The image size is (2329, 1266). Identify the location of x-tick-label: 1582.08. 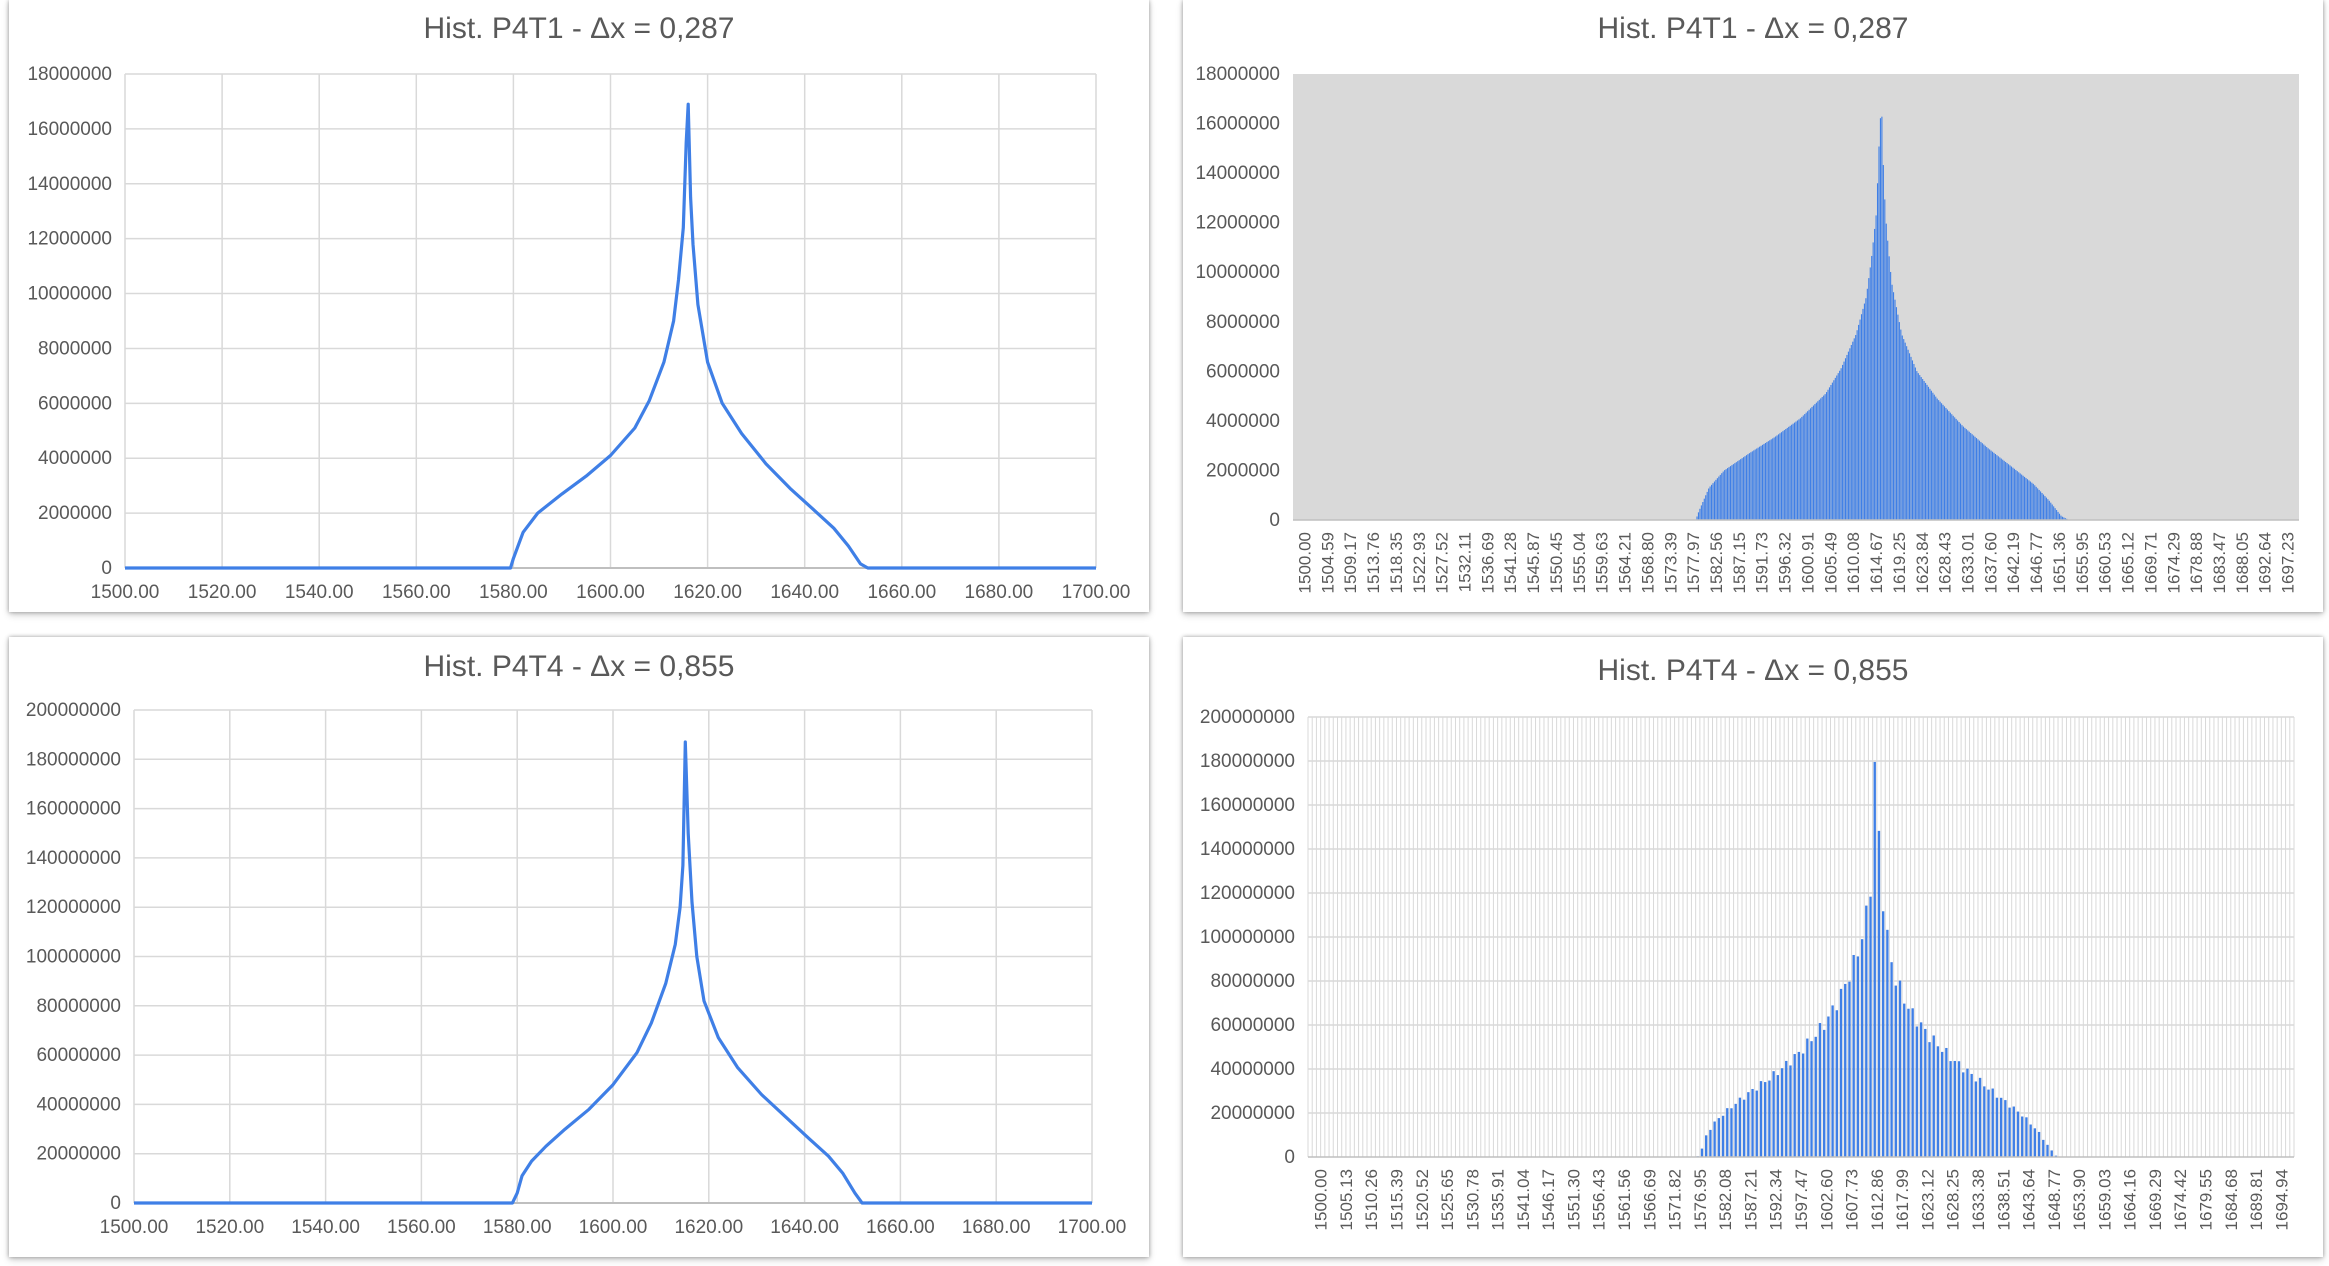
(1725, 1199).